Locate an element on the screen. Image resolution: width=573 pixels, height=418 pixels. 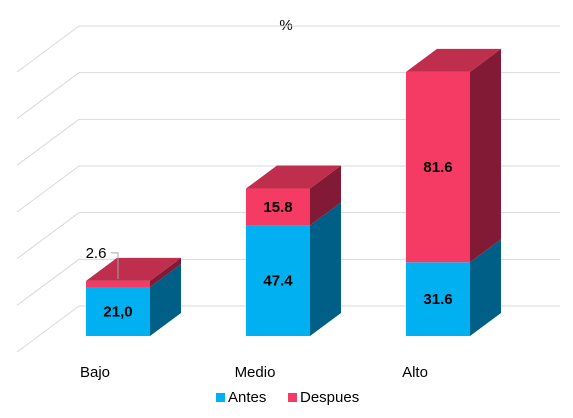
bar-medio-antes: 47.4 is located at coordinates (293, 269).